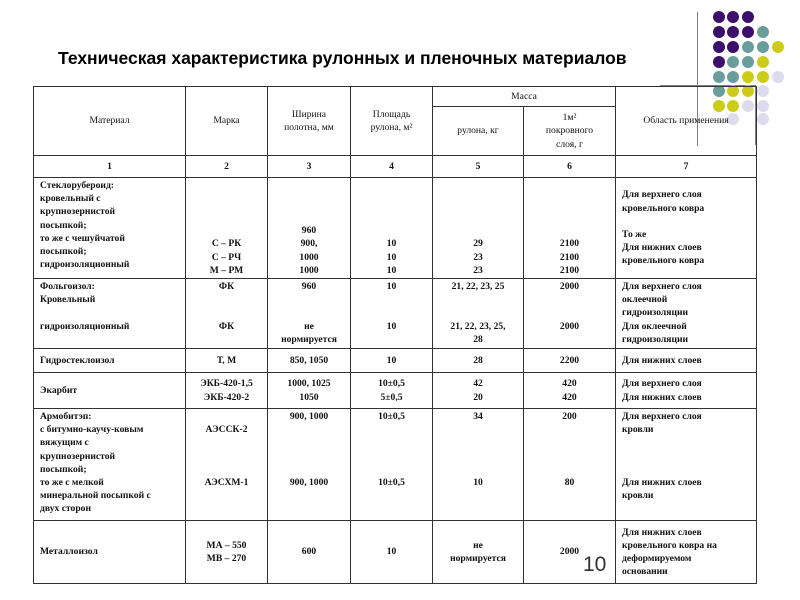  I want to click on header-application: Область применения, so click(686, 121).